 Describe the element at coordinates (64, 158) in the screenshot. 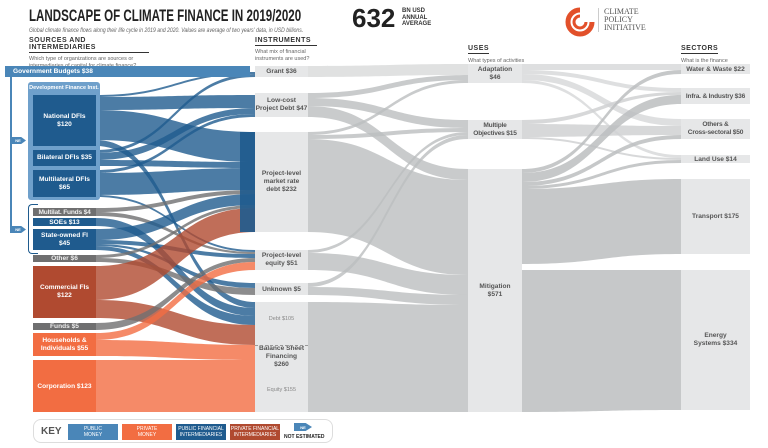

I see `node-bilateral-dfis: Bilateral DFIs $35` at that location.